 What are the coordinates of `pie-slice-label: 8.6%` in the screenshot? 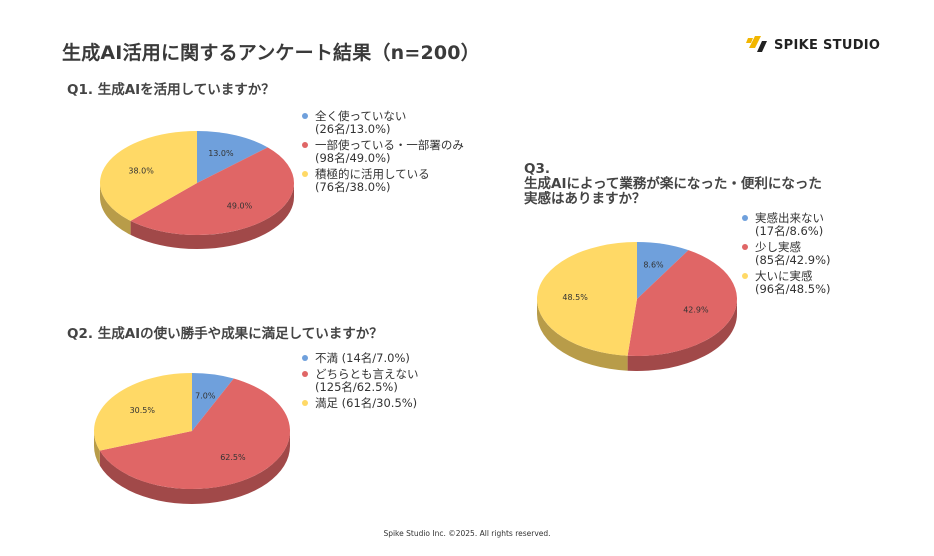 It's located at (653, 264).